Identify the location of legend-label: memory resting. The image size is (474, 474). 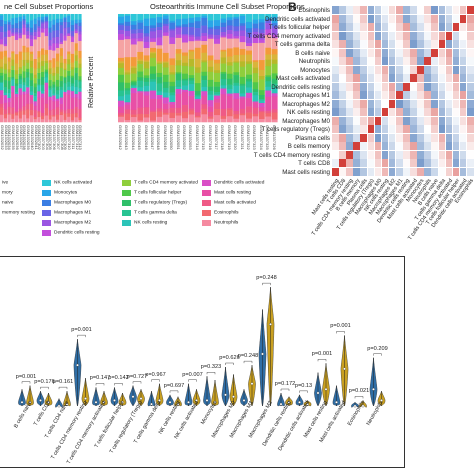
(19, 213).